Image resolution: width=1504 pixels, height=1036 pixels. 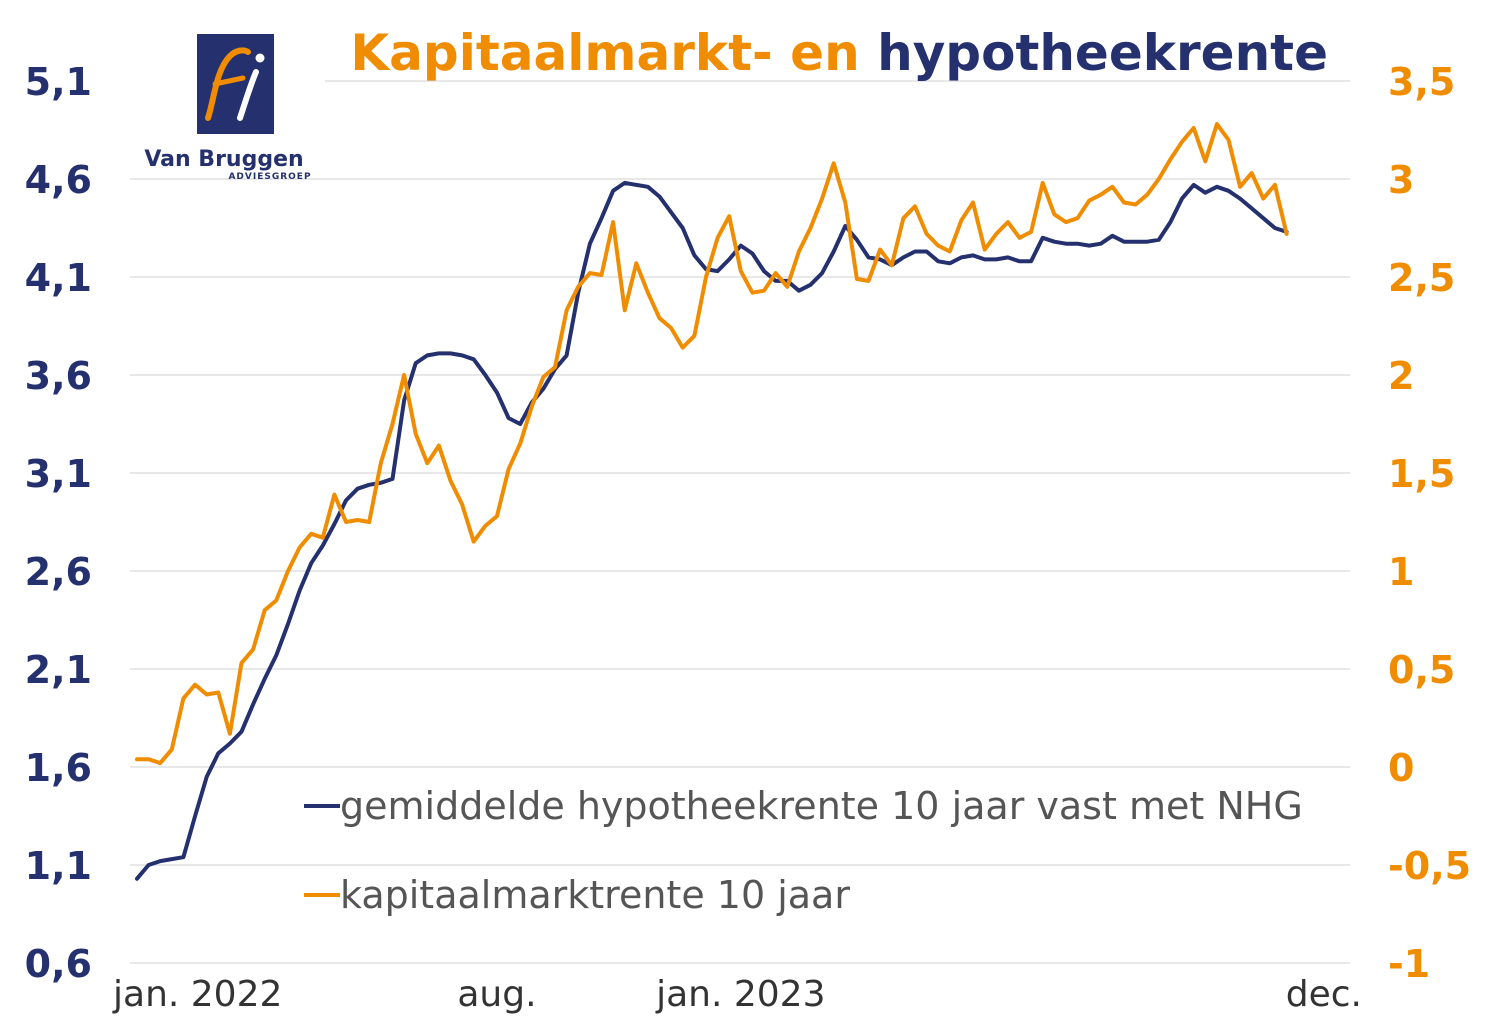 I want to click on right-axis-tick-label: 2, so click(x=1401, y=376).